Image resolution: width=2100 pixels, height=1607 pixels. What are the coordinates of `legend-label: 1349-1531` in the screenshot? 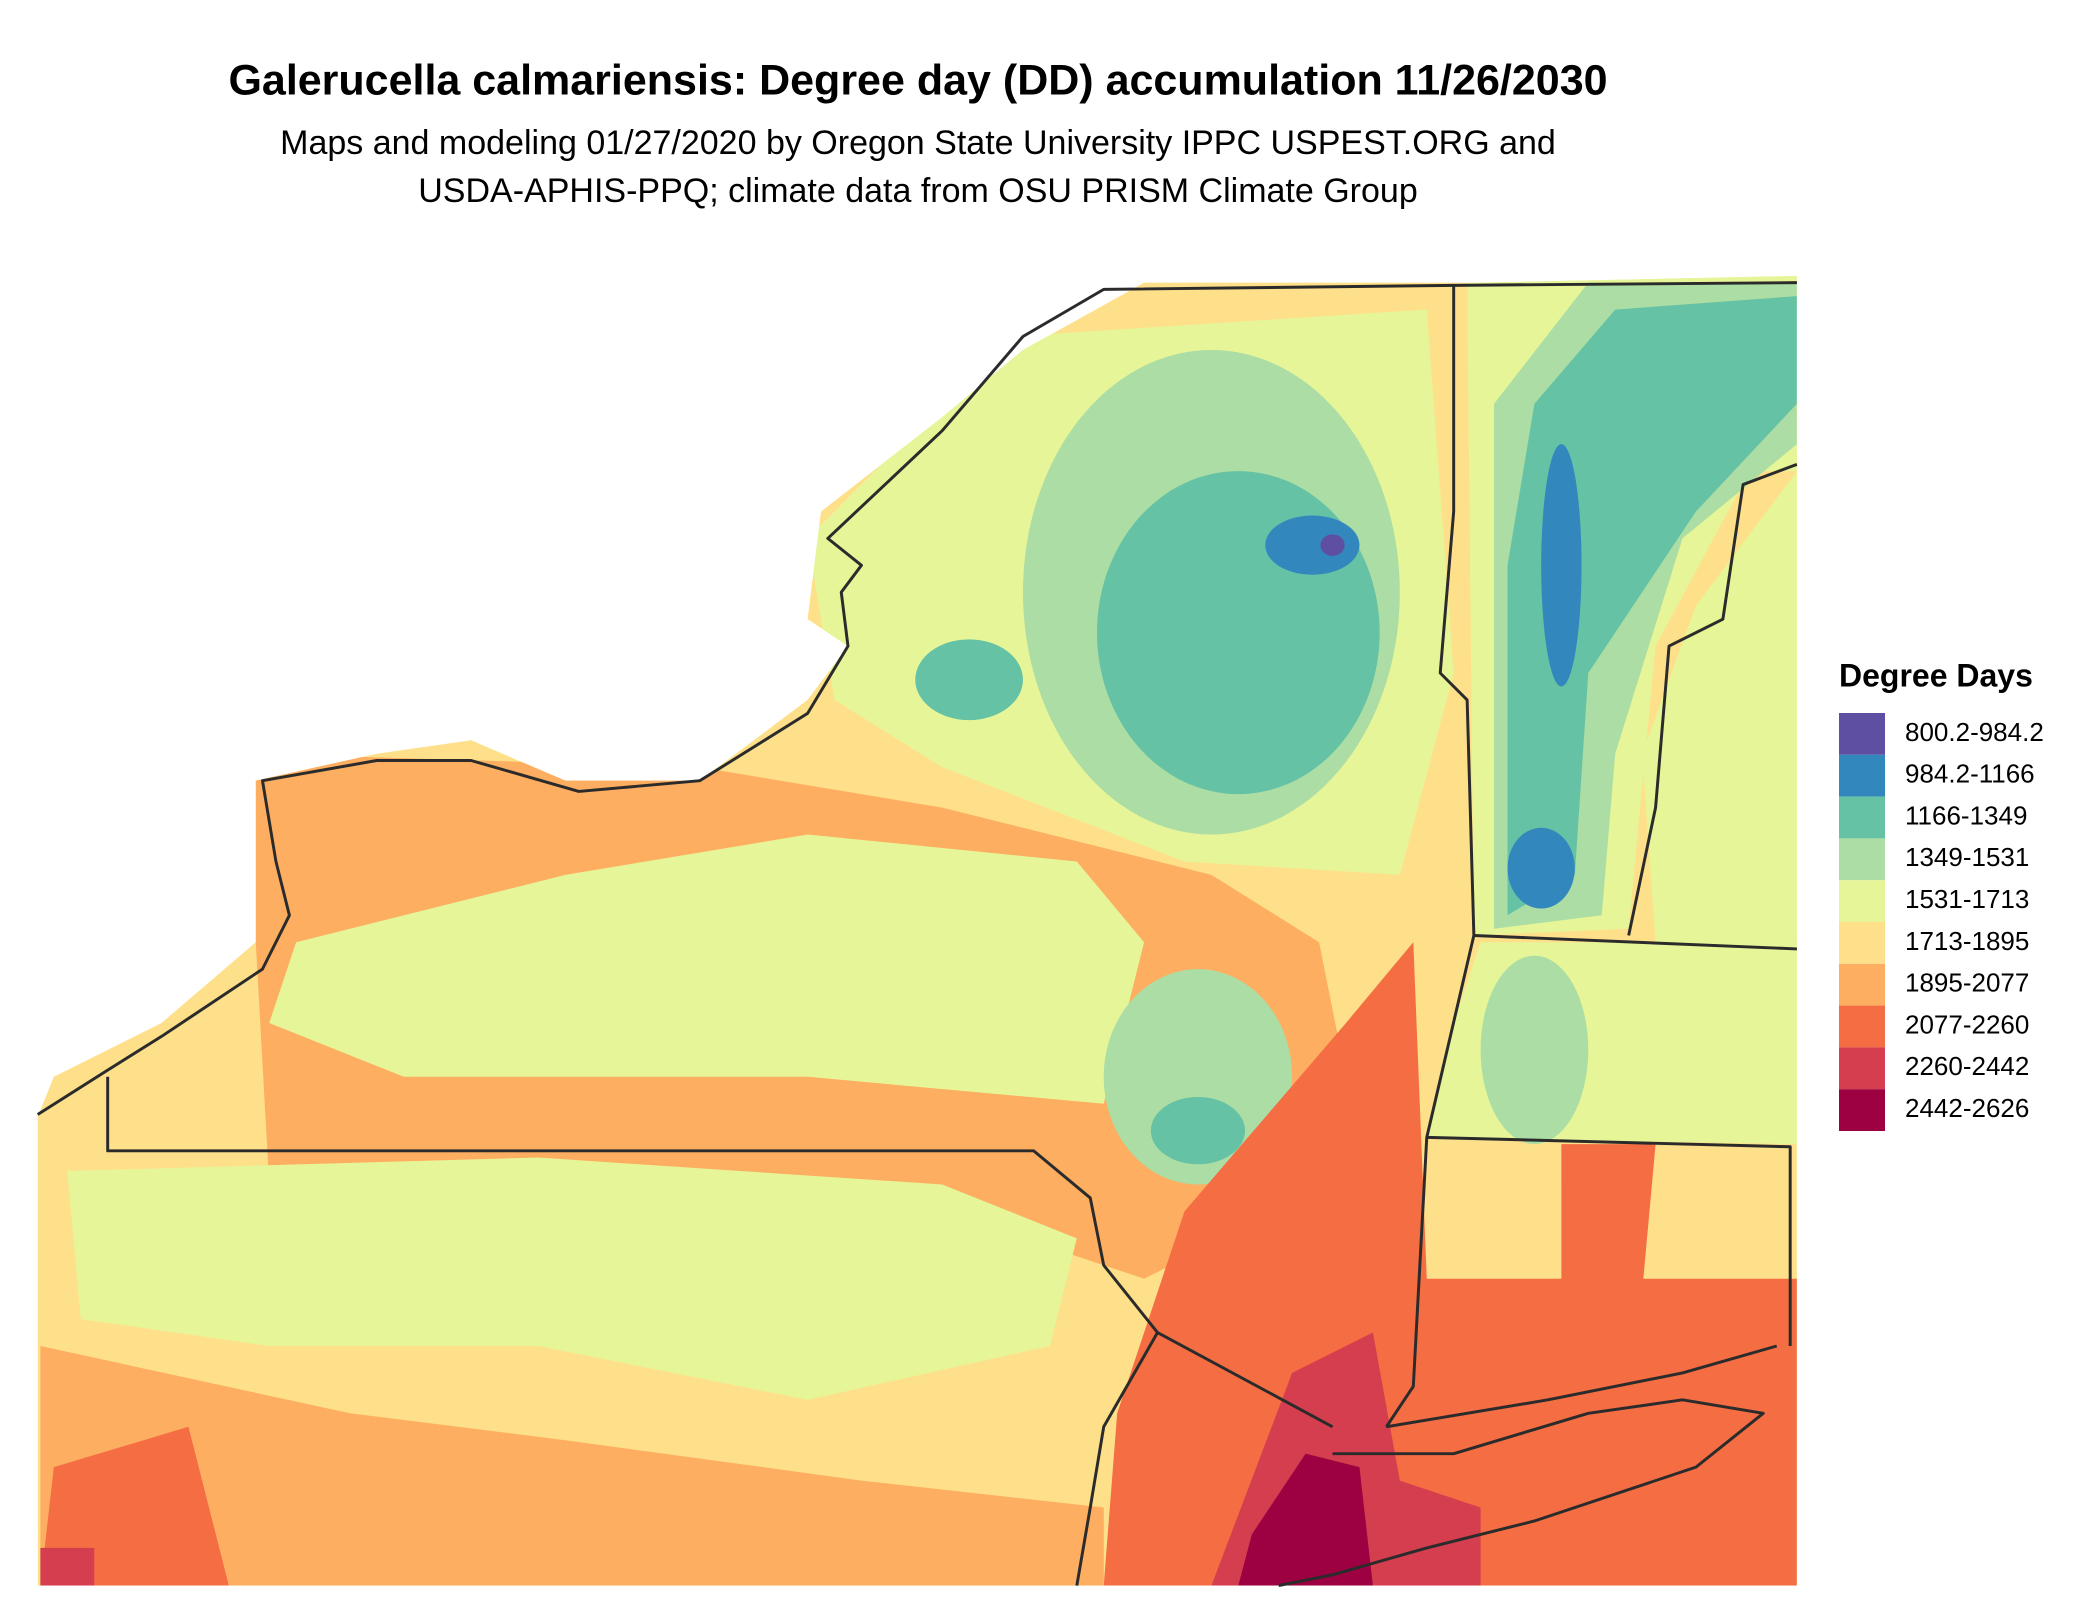 It's located at (1967, 857).